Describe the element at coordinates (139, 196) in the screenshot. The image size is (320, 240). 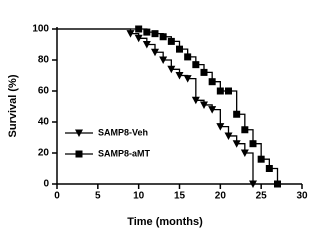
I see `x-tick-label: 10` at that location.